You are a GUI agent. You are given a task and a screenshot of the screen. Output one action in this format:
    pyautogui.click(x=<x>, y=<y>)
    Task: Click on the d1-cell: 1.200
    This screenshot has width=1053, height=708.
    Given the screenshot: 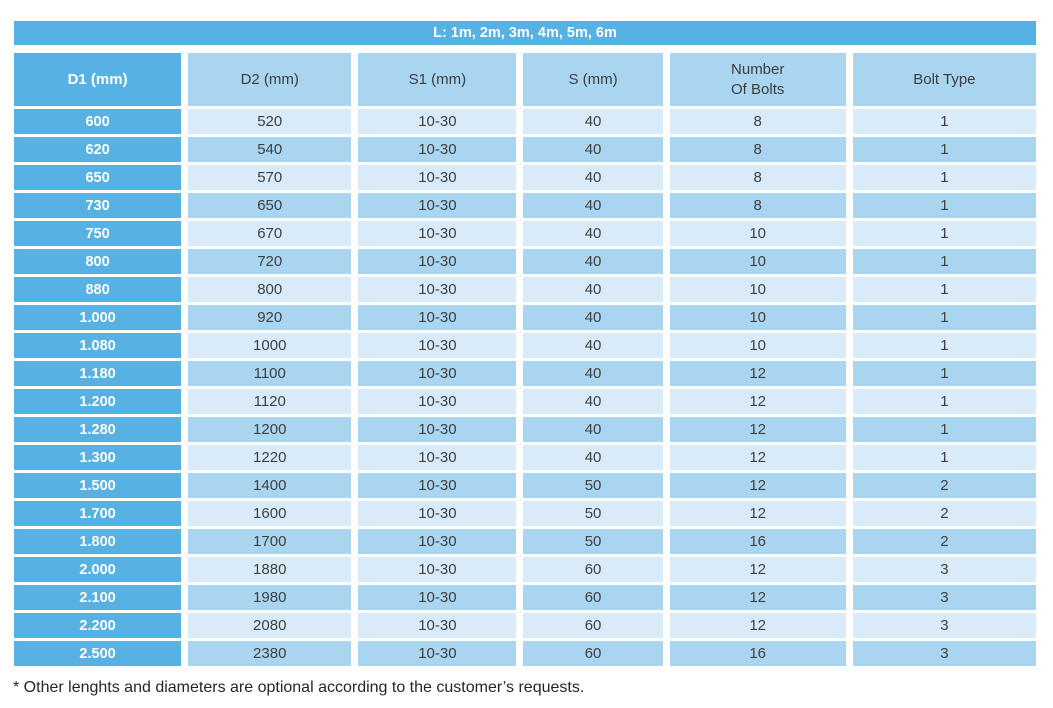 What is the action you would take?
    pyautogui.click(x=98, y=401)
    